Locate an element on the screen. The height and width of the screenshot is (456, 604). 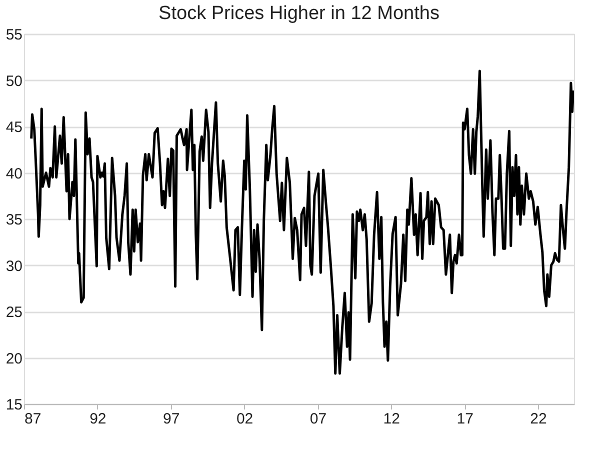
x-tick-label: 92 is located at coordinates (98, 419).